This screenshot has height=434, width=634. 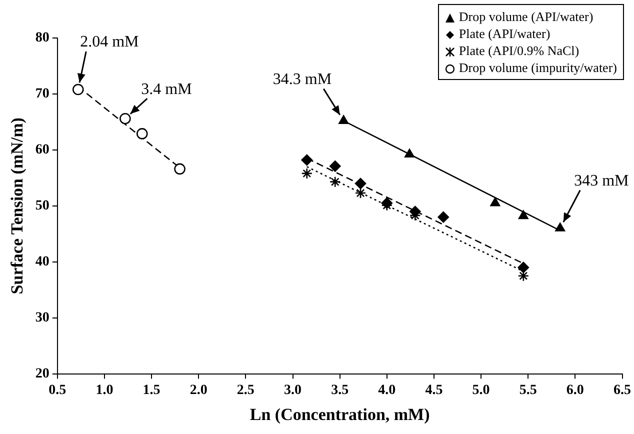 I want to click on x-tick-label: 1.5, so click(x=151, y=390).